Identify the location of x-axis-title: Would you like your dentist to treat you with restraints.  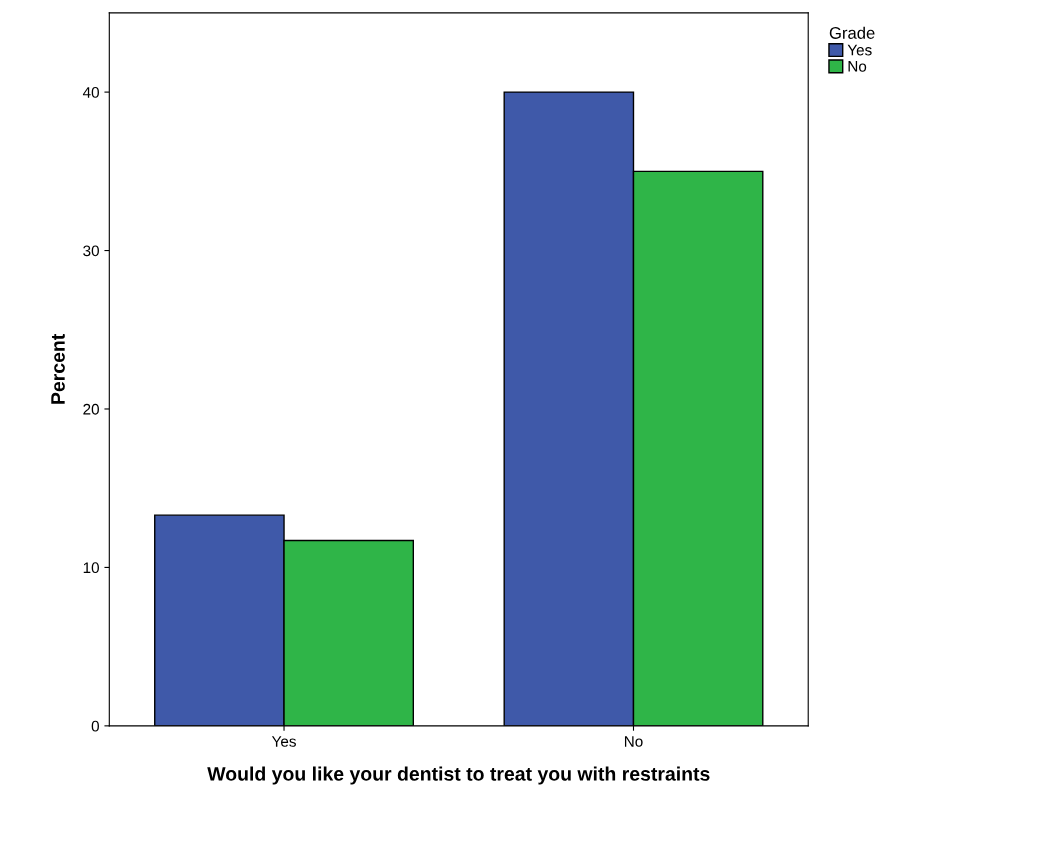
(458, 775).